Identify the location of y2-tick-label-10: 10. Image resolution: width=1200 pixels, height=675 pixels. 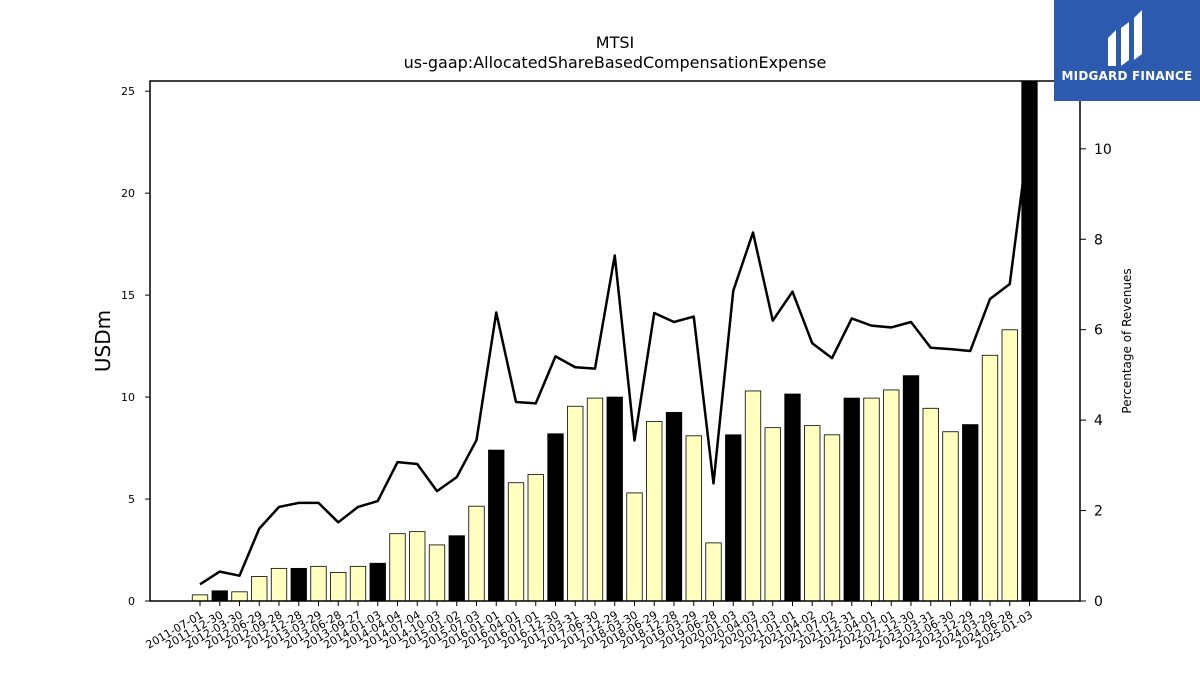
(1103, 150).